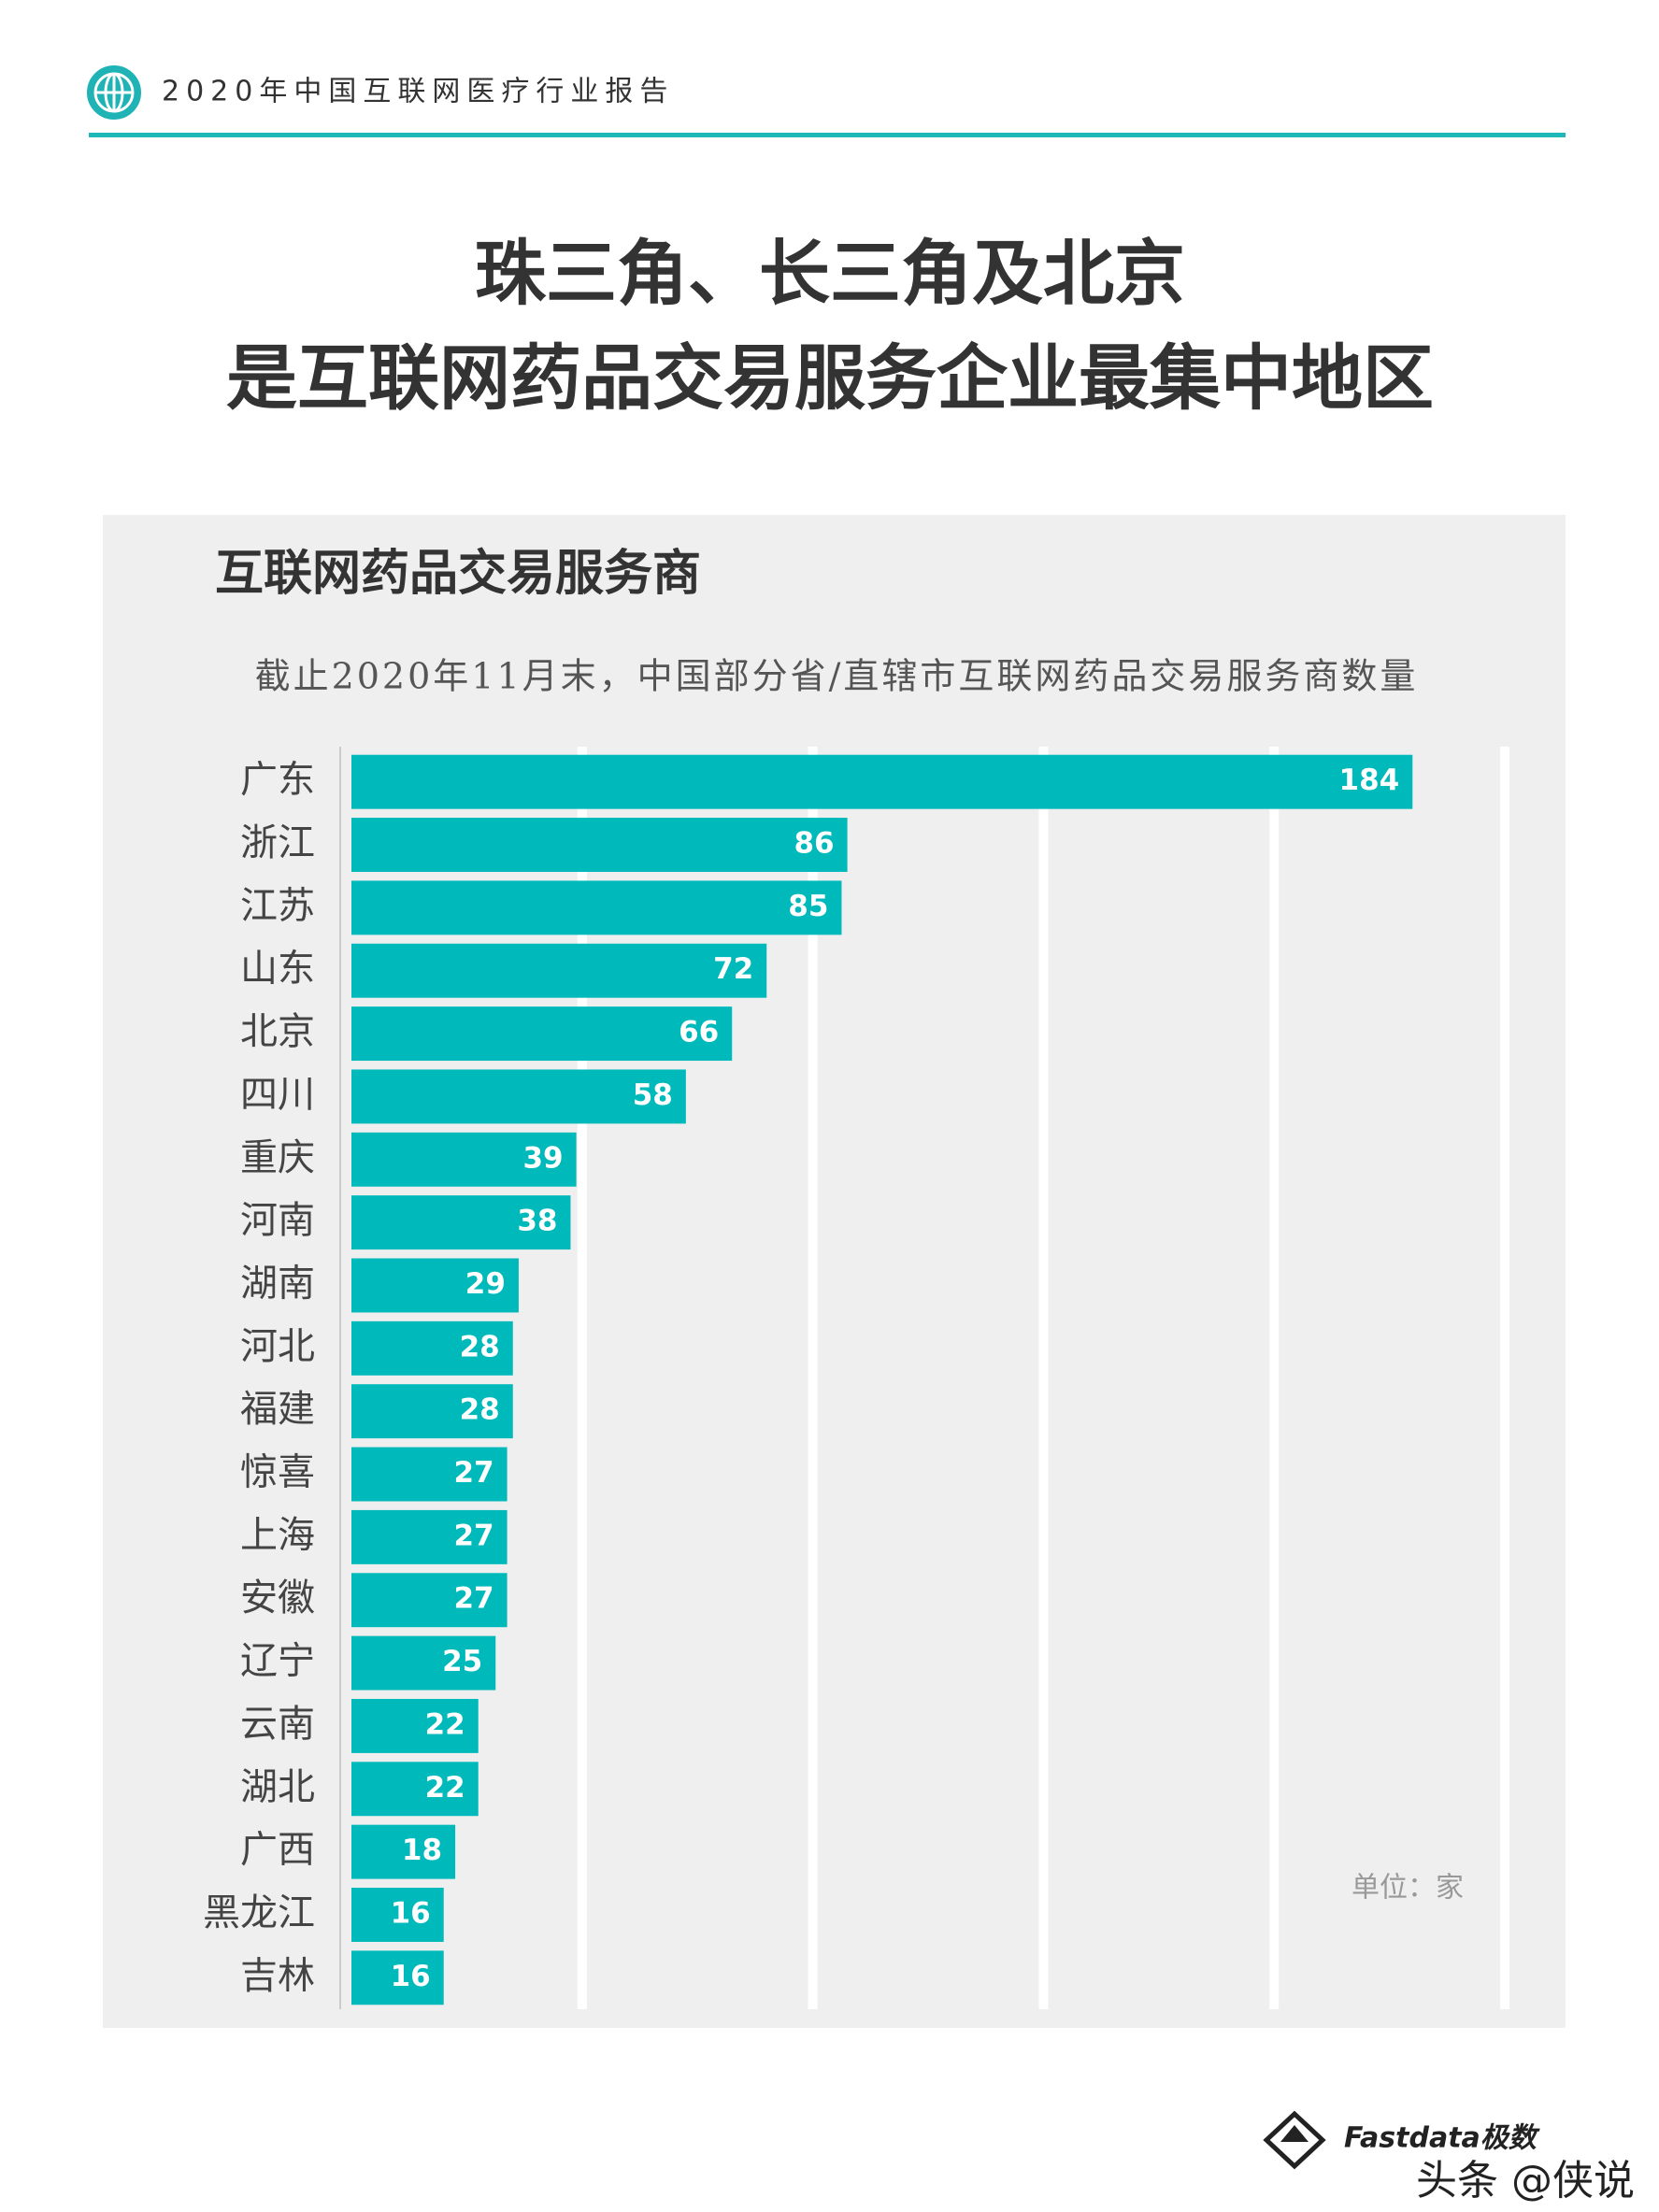  Describe the element at coordinates (277, 1661) in the screenshot. I see `category-label: 辽宁` at that location.